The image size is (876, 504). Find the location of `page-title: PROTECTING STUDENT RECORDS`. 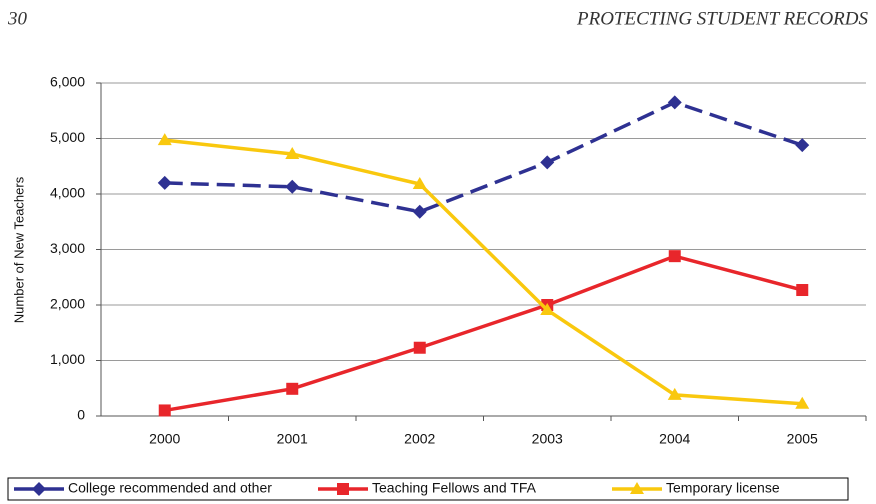

page-title: PROTECTING STUDENT RECORDS is located at coordinates (722, 18).